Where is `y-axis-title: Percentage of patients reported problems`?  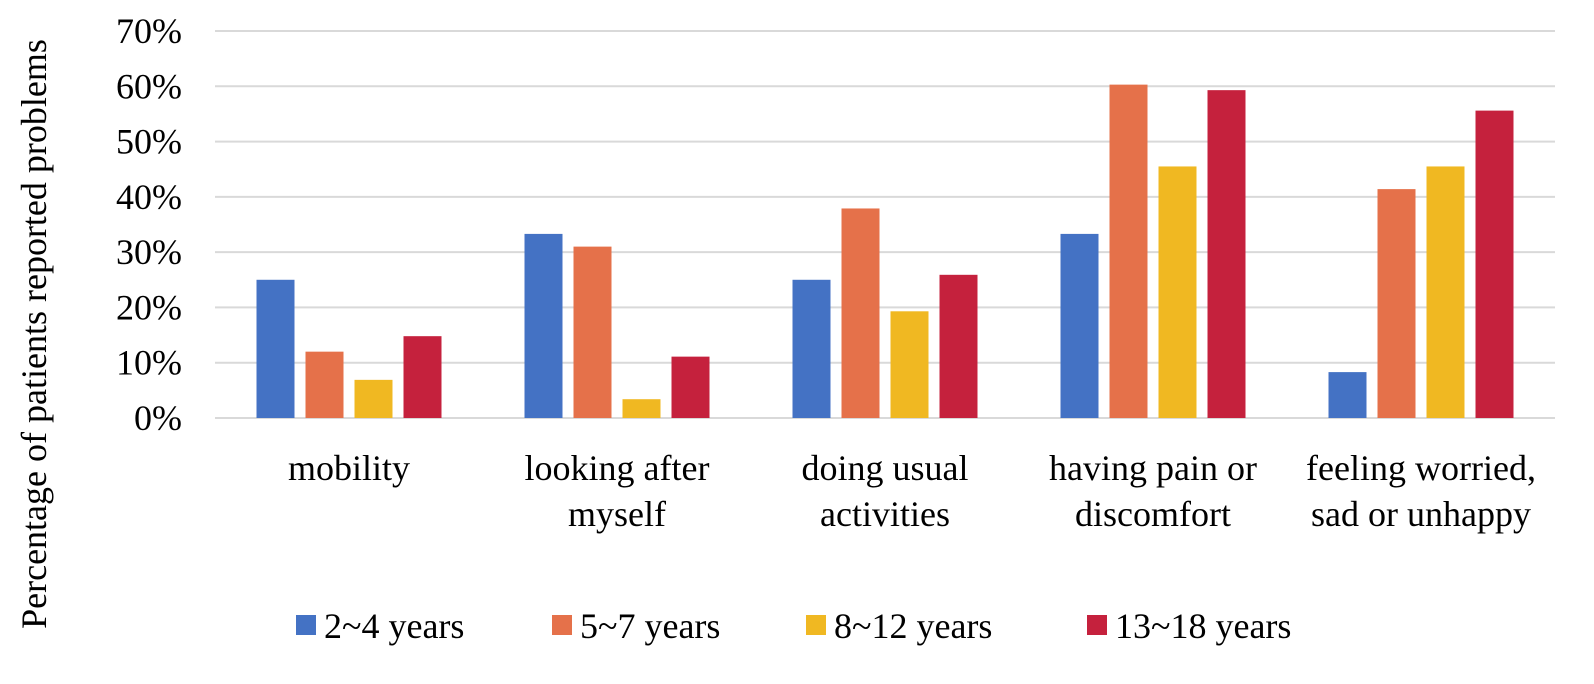
y-axis-title: Percentage of patients reported problems is located at coordinates (34, 334).